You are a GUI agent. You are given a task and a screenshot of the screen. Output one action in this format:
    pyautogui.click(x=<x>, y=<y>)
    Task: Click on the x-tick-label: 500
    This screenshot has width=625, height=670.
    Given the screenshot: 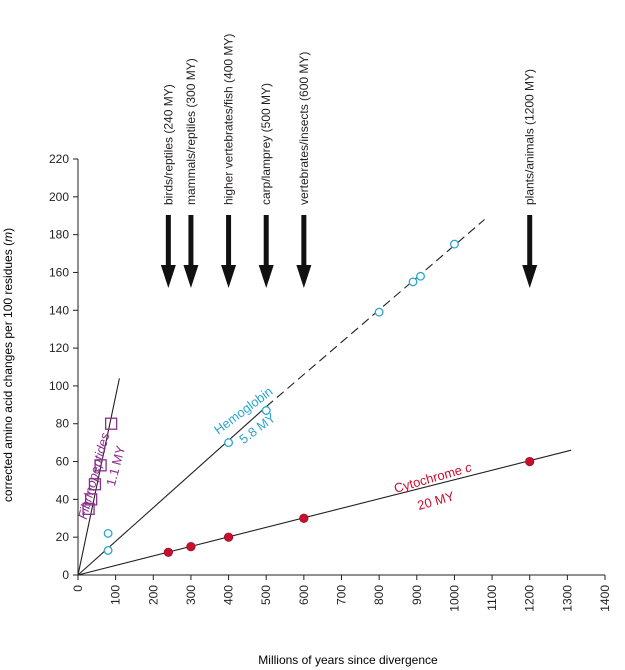 What is the action you would take?
    pyautogui.click(x=266, y=595)
    